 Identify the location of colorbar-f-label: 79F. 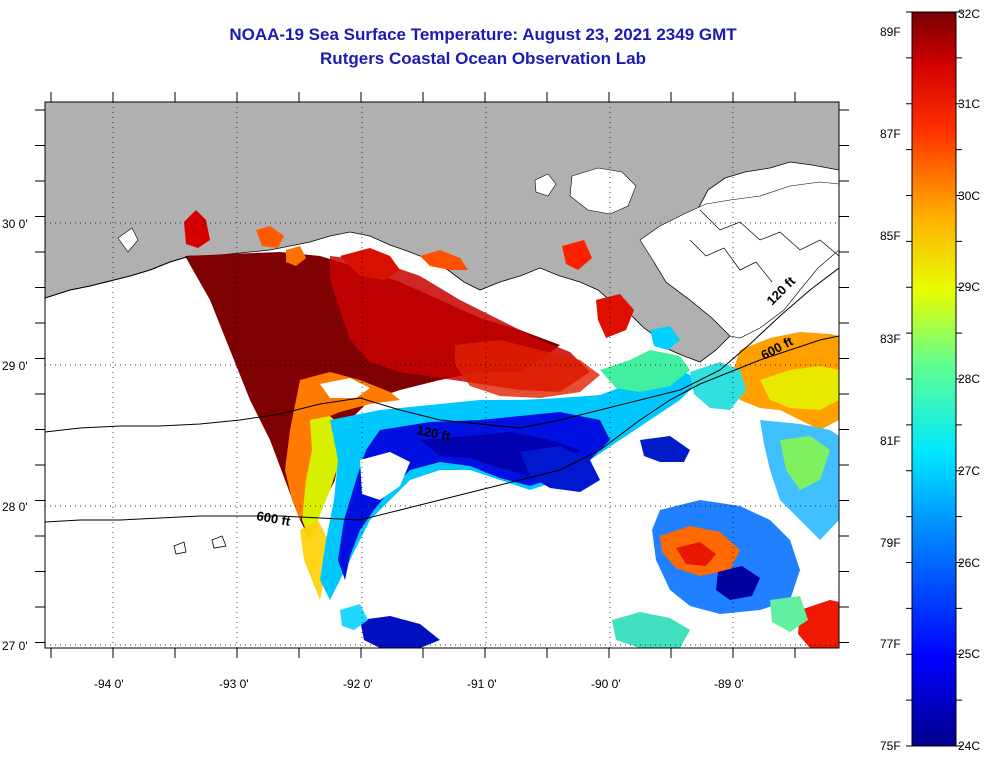
(890, 543).